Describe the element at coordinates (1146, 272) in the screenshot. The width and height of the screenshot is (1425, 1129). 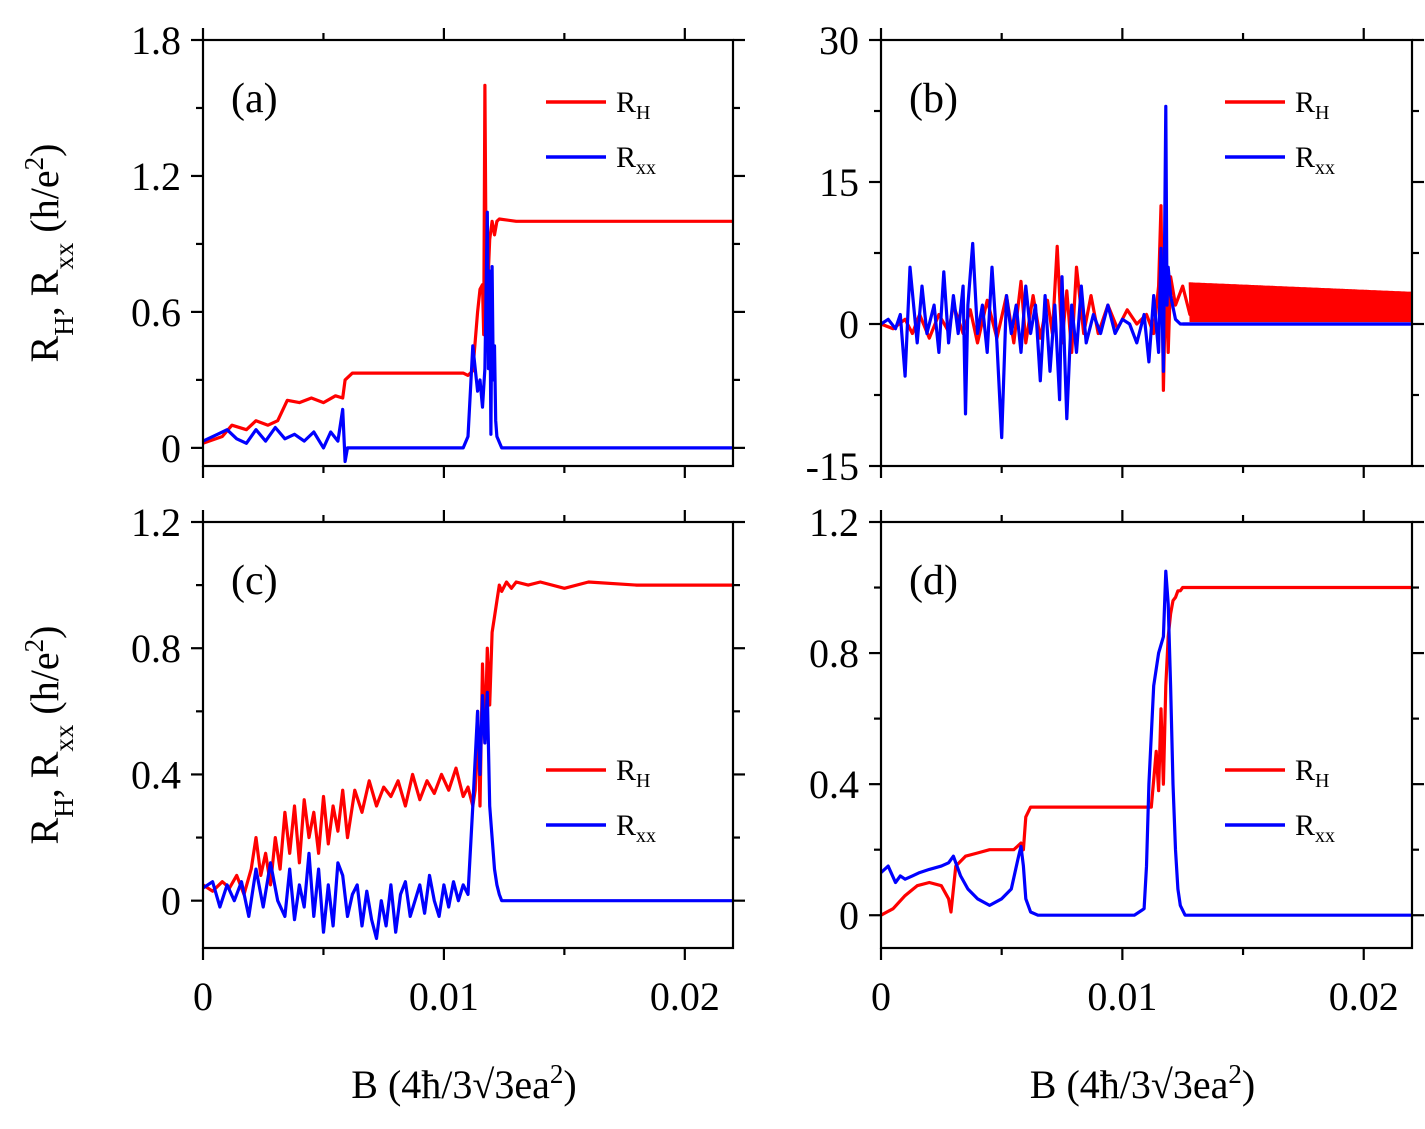
I see `series-line-b-xx` at that location.